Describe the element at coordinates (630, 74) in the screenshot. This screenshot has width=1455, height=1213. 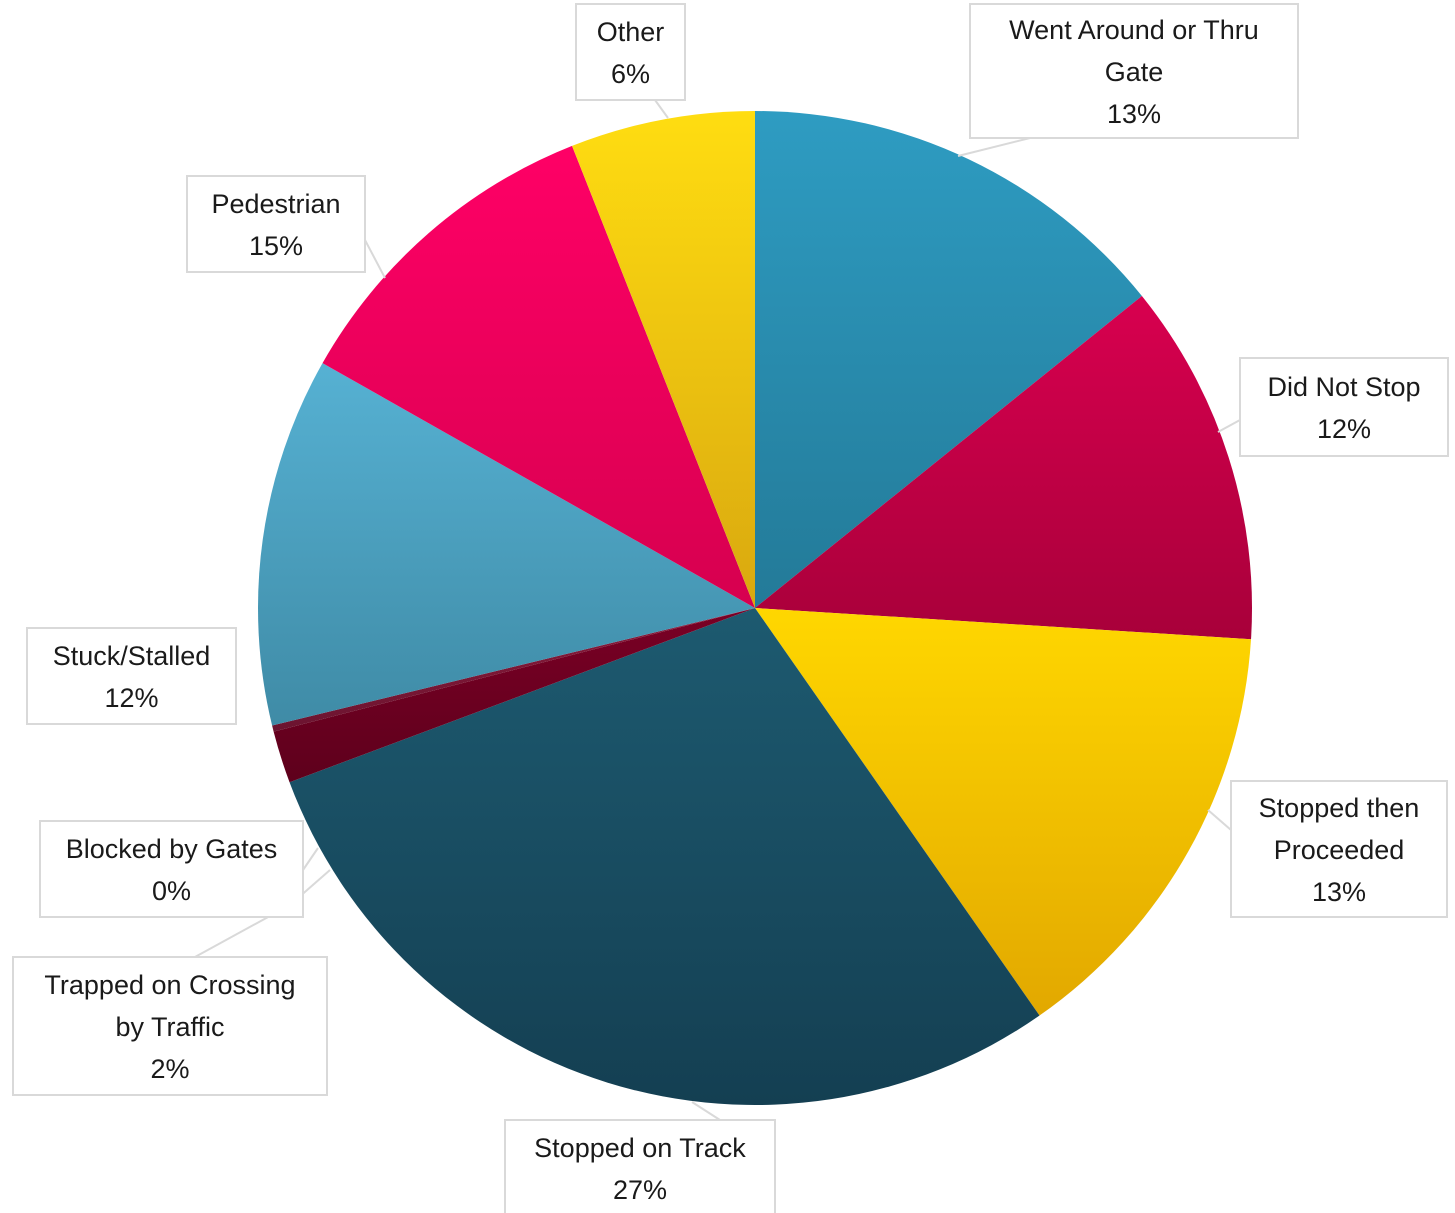
I see `data-label-percent: 6%` at that location.